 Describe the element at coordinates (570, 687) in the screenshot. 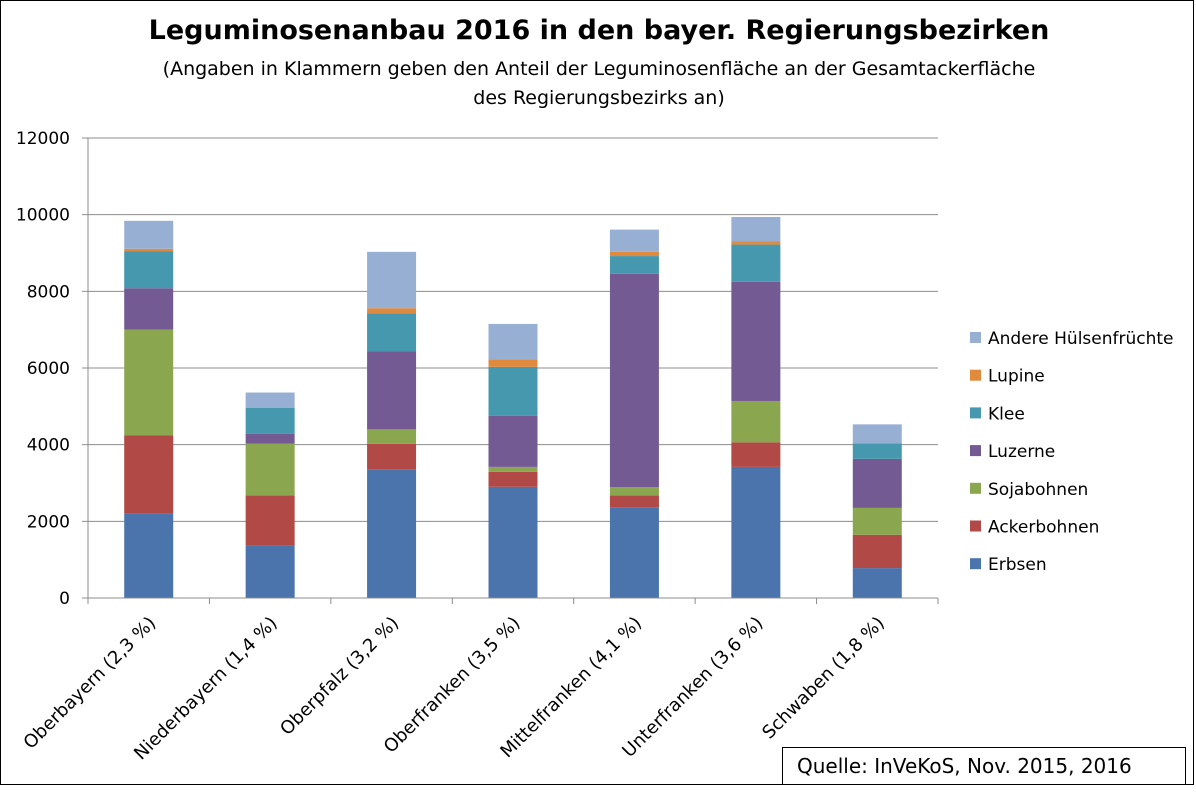

I see `x-tick-label: Mittelfranken (4,1 %)` at that location.